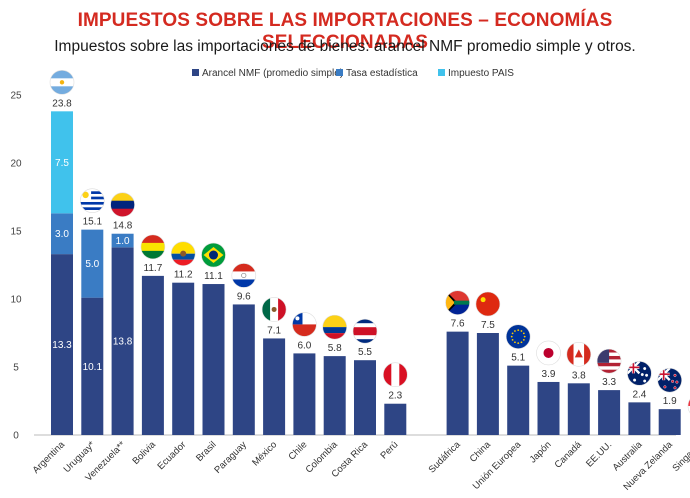  What do you see at coordinates (541, 452) in the screenshot?
I see `category-label: Japón` at bounding box center [541, 452].